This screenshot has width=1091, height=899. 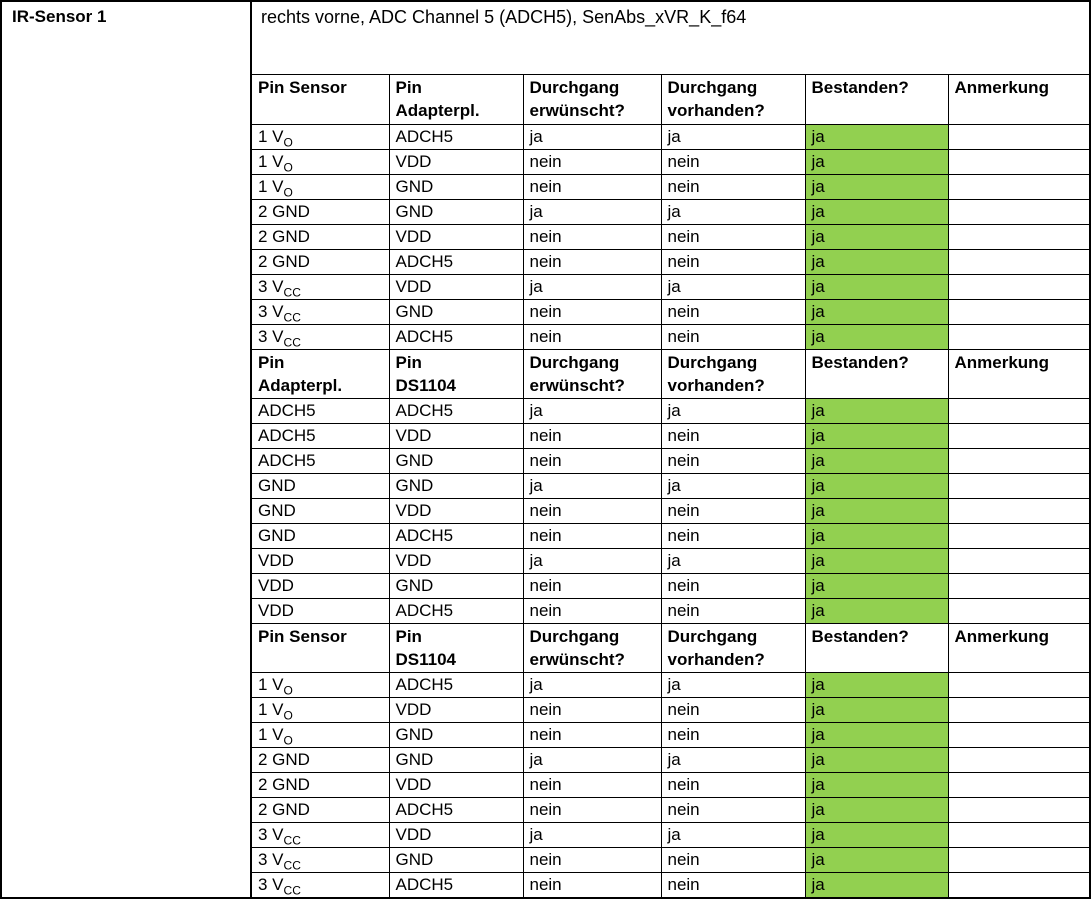 I want to click on column-header: Pin DS1104, so click(x=456, y=647).